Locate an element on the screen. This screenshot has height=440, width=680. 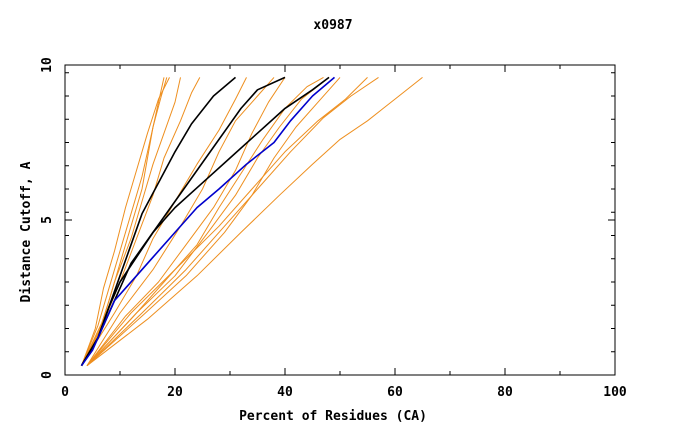
y-tick-label-1: 5 is located at coordinates (47, 220).